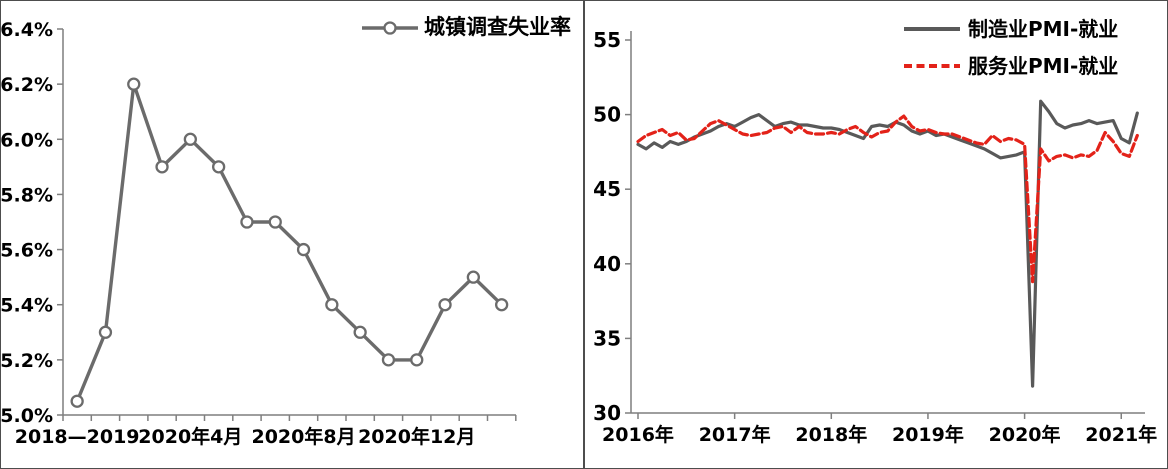 This screenshot has width=1168, height=469. I want to click on x-axis-tick-label: 2018—2019, so click(77, 437).